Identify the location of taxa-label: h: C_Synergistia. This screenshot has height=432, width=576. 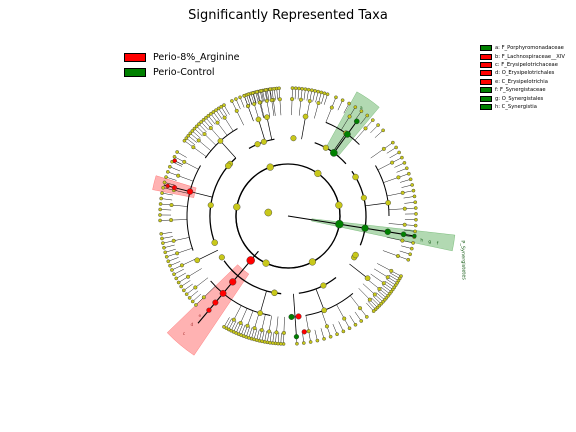
(516, 106).